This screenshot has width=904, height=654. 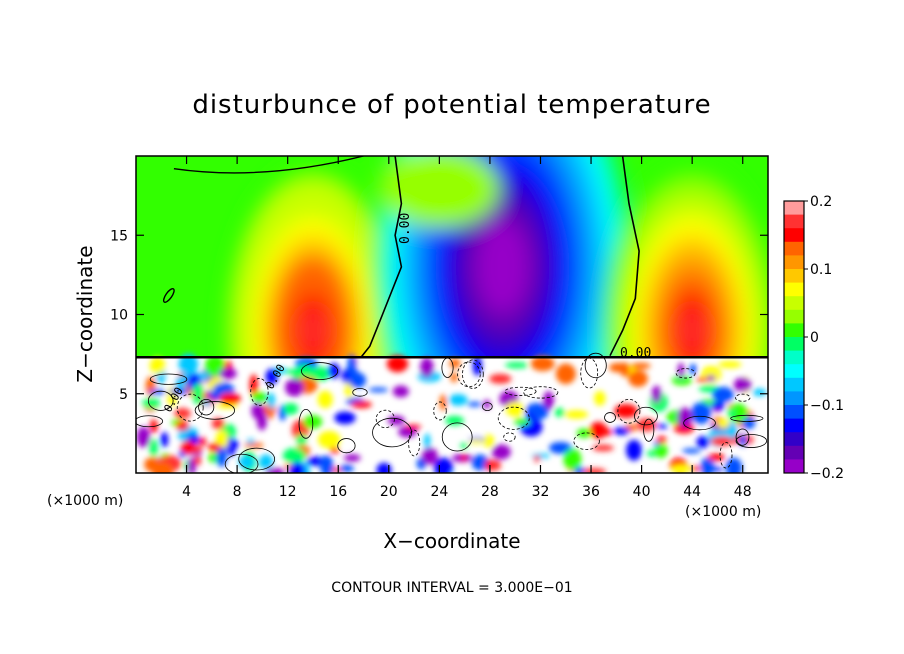 I want to click on chart-title: disturbunce of potential temperature, so click(x=451, y=105).